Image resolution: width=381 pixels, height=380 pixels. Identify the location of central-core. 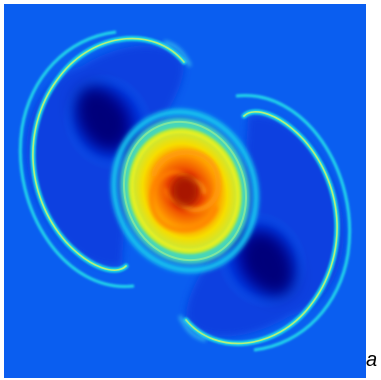
(185, 191).